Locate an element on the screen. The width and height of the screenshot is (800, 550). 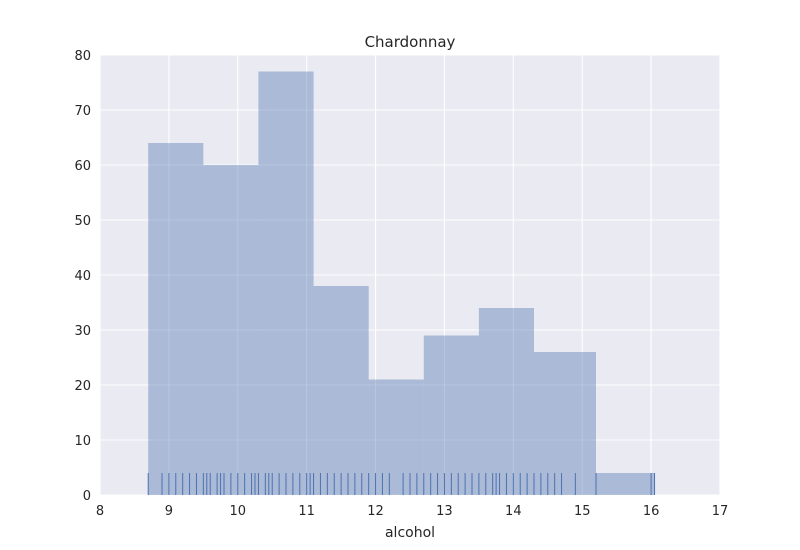
x-tick-label: 17 is located at coordinates (720, 511).